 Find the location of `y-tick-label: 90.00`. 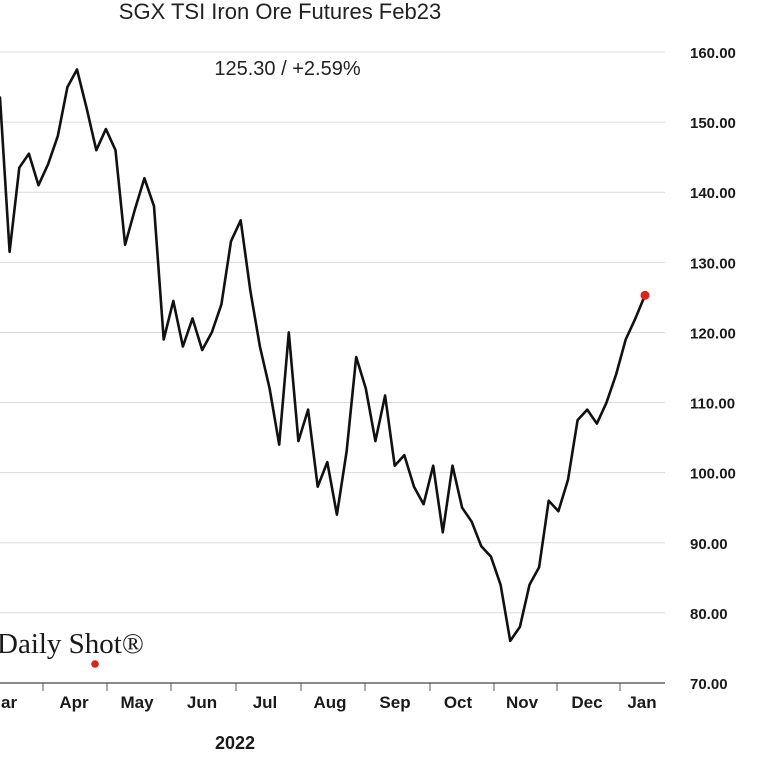

y-tick-label: 90.00 is located at coordinates (709, 544).